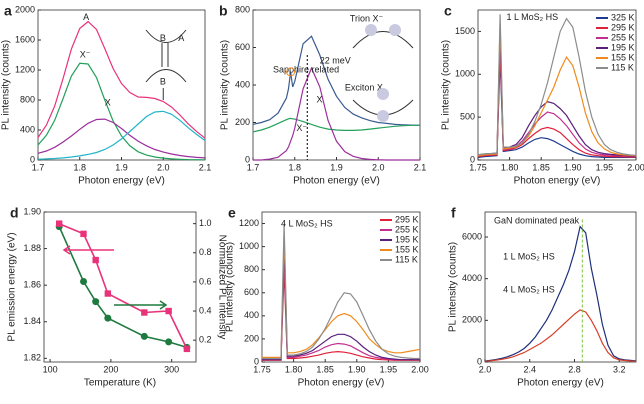  I want to click on y2-tick-label: 0.6, so click(205, 281).